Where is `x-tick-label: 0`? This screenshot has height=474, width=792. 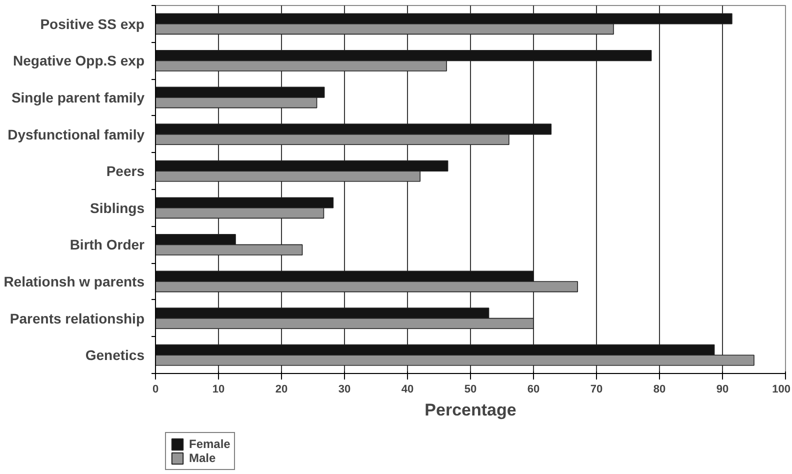
x-tick-label: 0 is located at coordinates (155, 390).